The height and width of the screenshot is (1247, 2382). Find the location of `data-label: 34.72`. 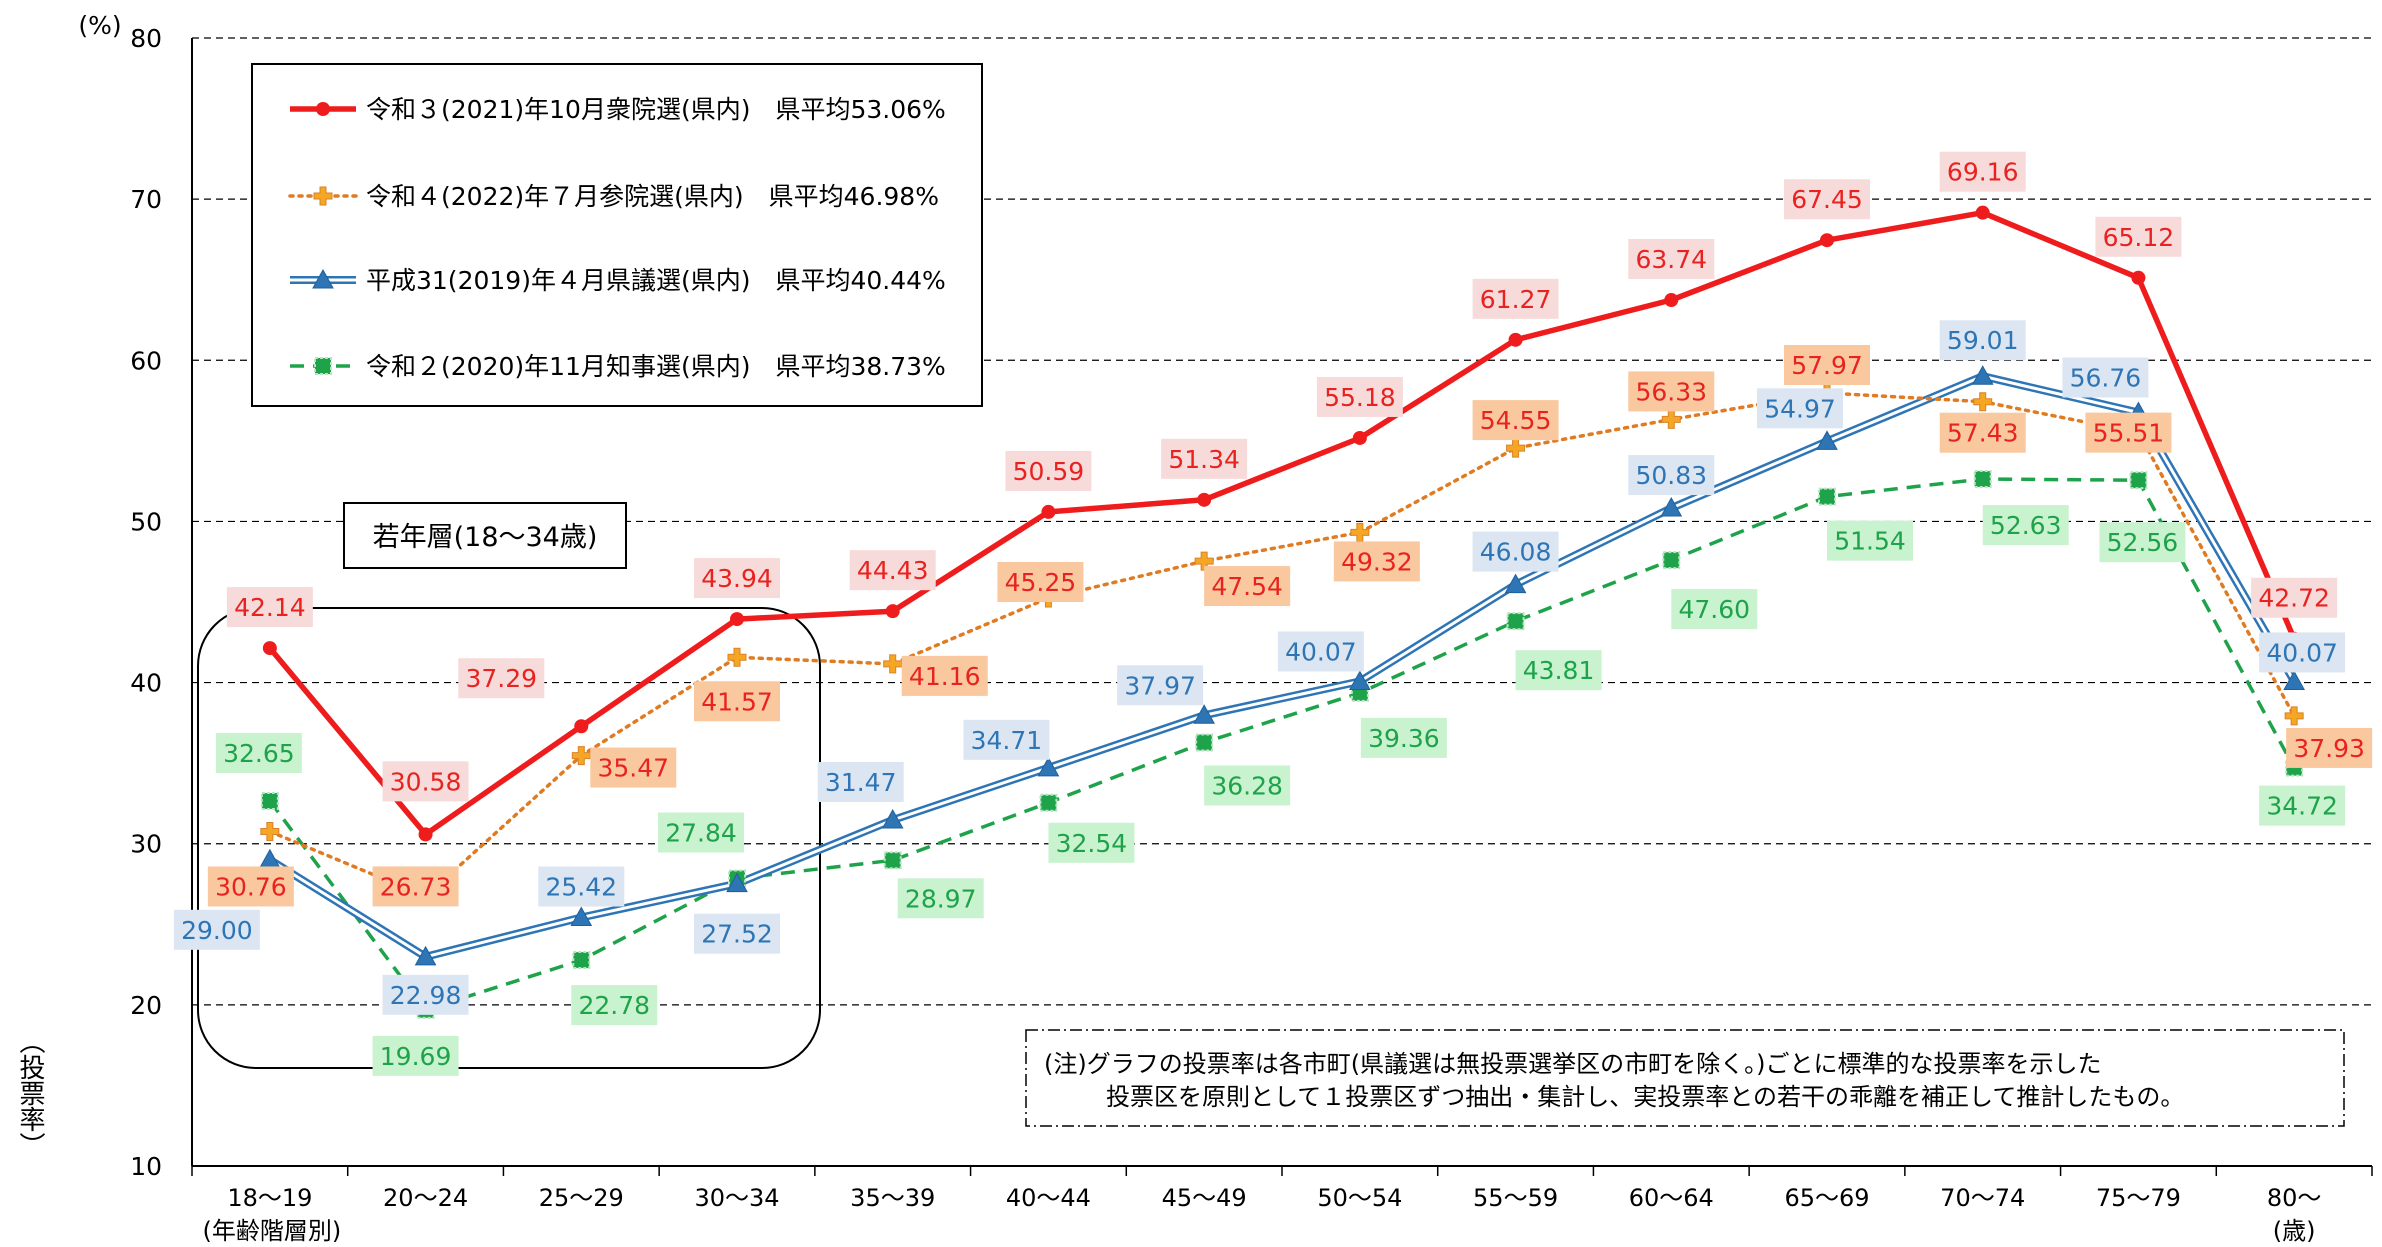

data-label: 34.72 is located at coordinates (2302, 806).